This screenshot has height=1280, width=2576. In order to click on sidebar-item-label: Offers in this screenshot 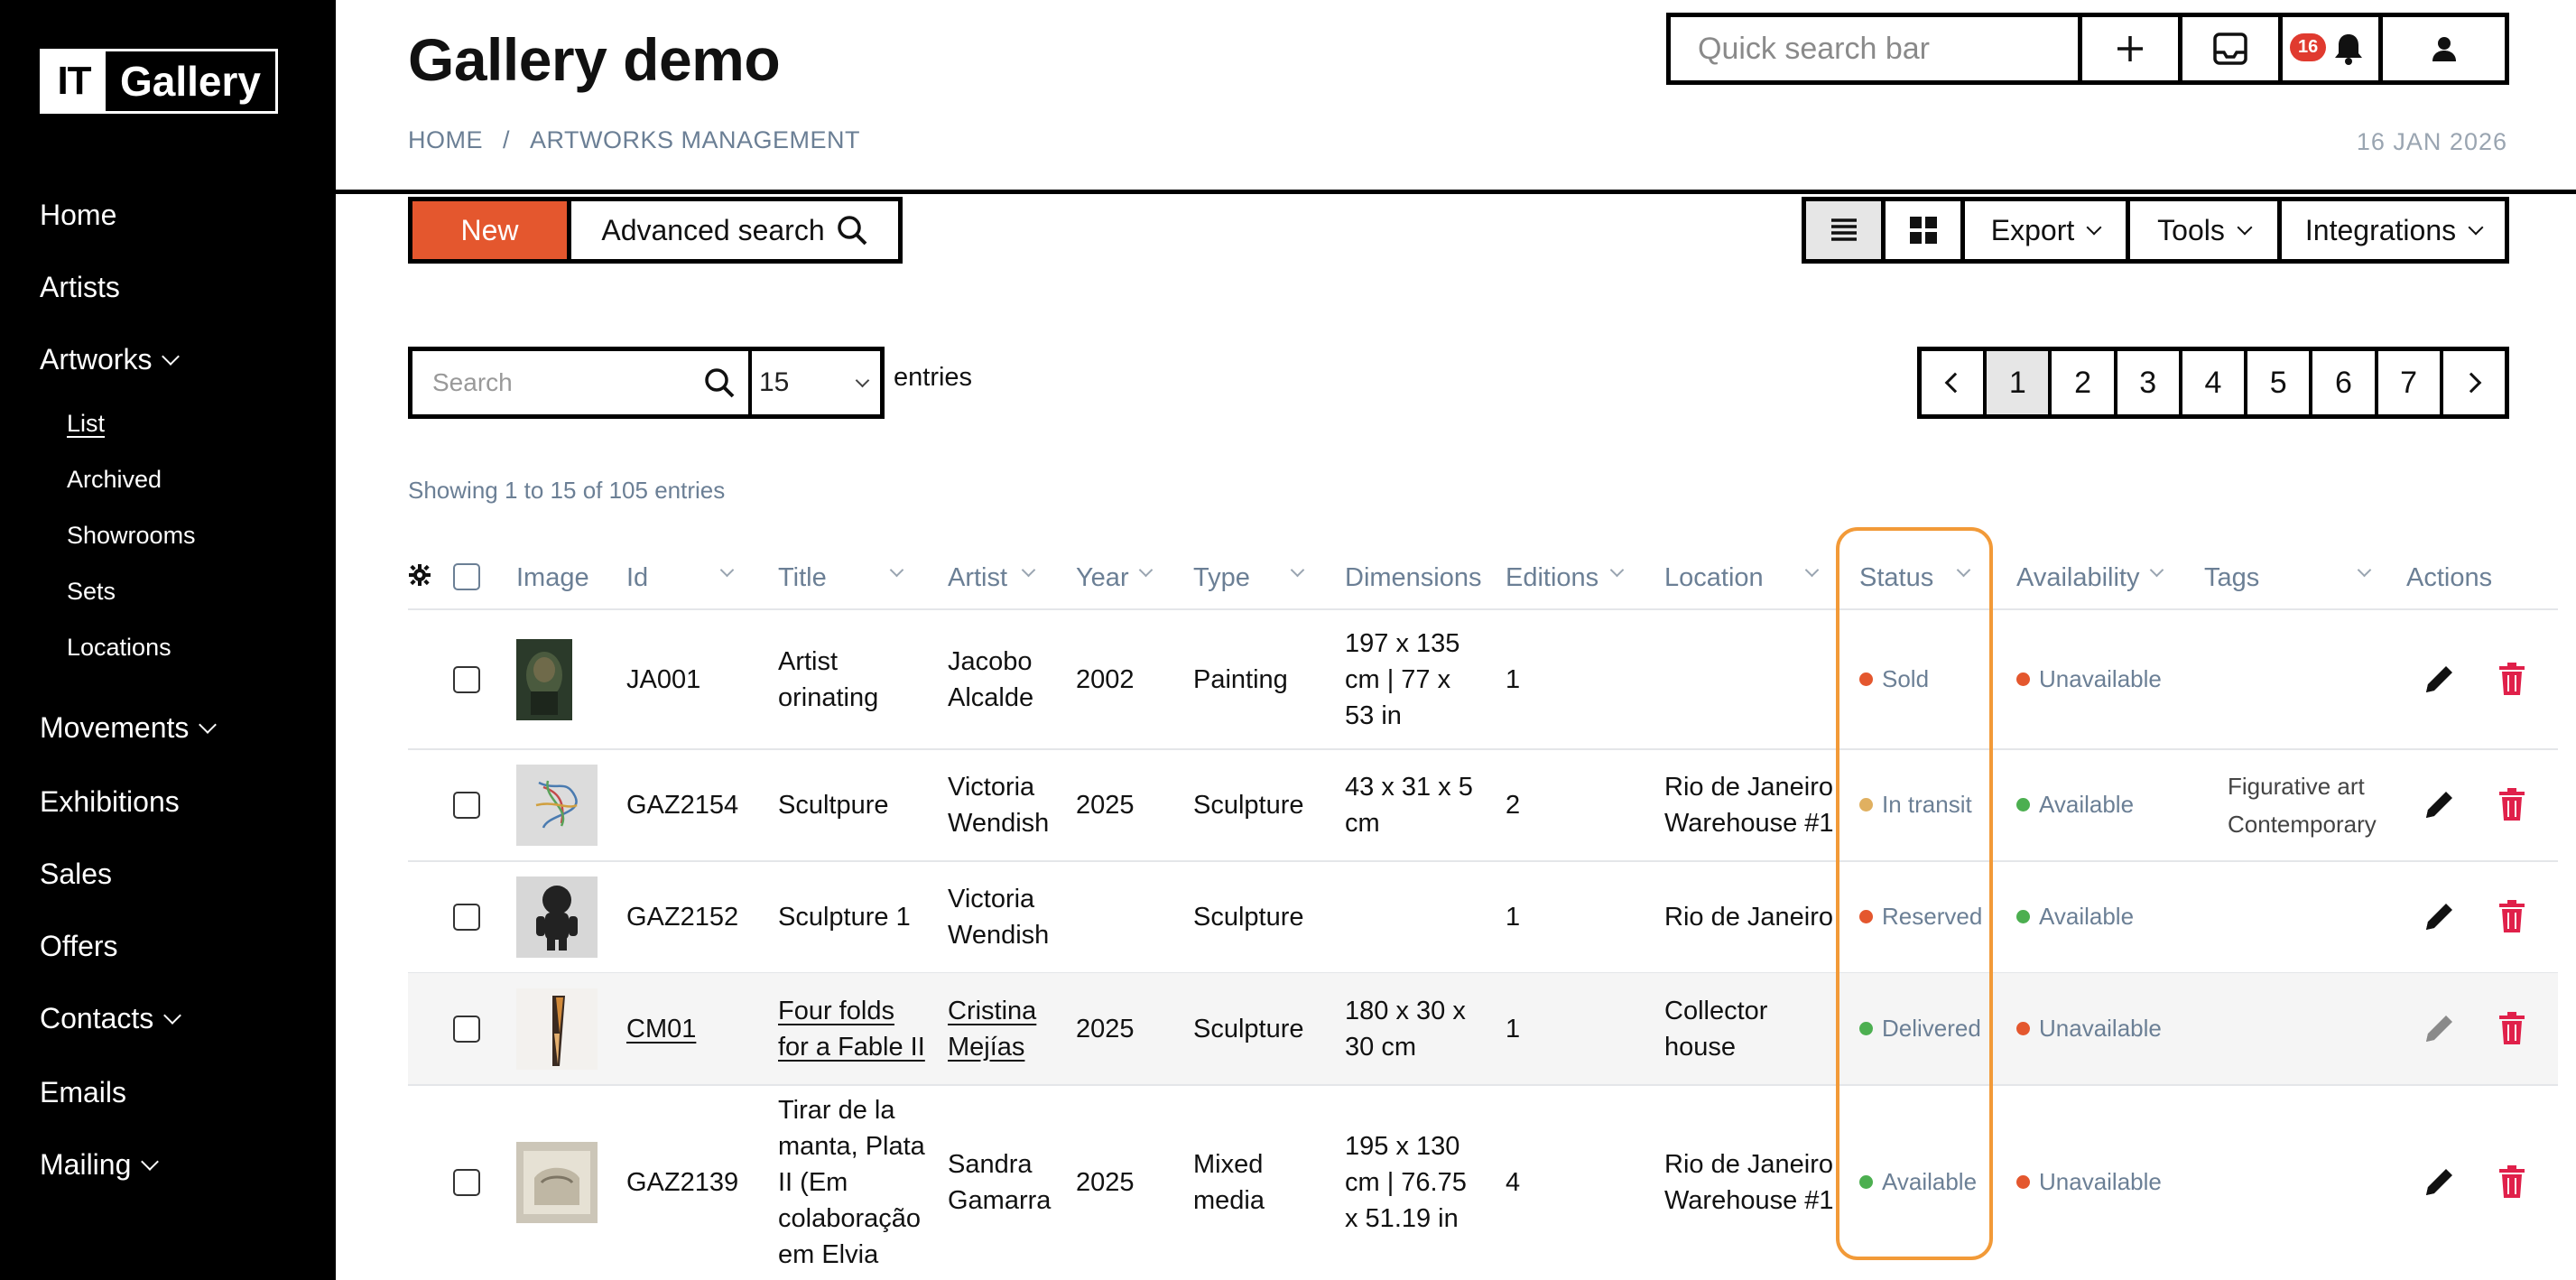, I will do `click(79, 946)`.